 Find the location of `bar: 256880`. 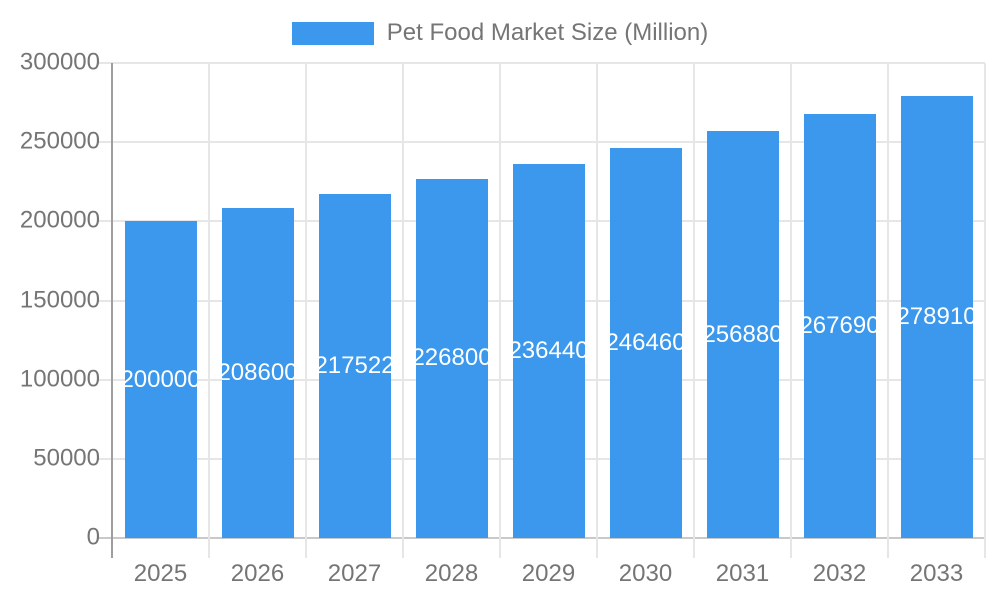

bar: 256880 is located at coordinates (742, 334).